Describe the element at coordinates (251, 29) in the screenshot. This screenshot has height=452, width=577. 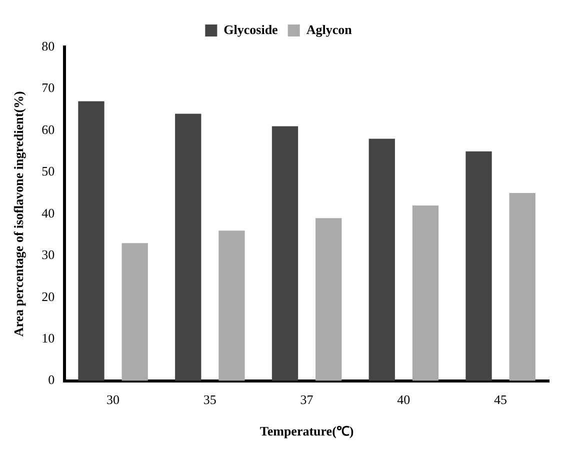
I see `legend-label: Glycoside` at that location.